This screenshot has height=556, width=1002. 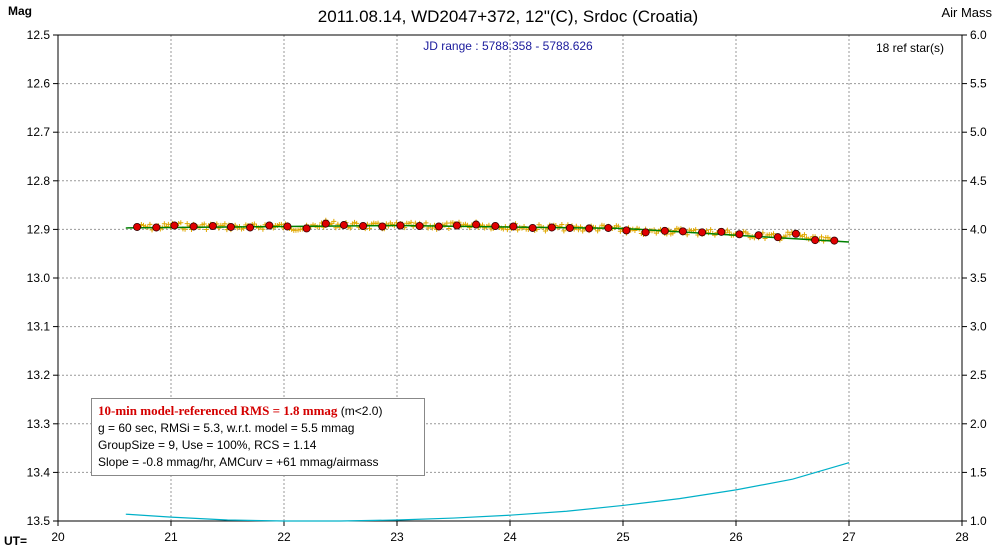 I want to click on airmass-series, so click(x=487, y=492).